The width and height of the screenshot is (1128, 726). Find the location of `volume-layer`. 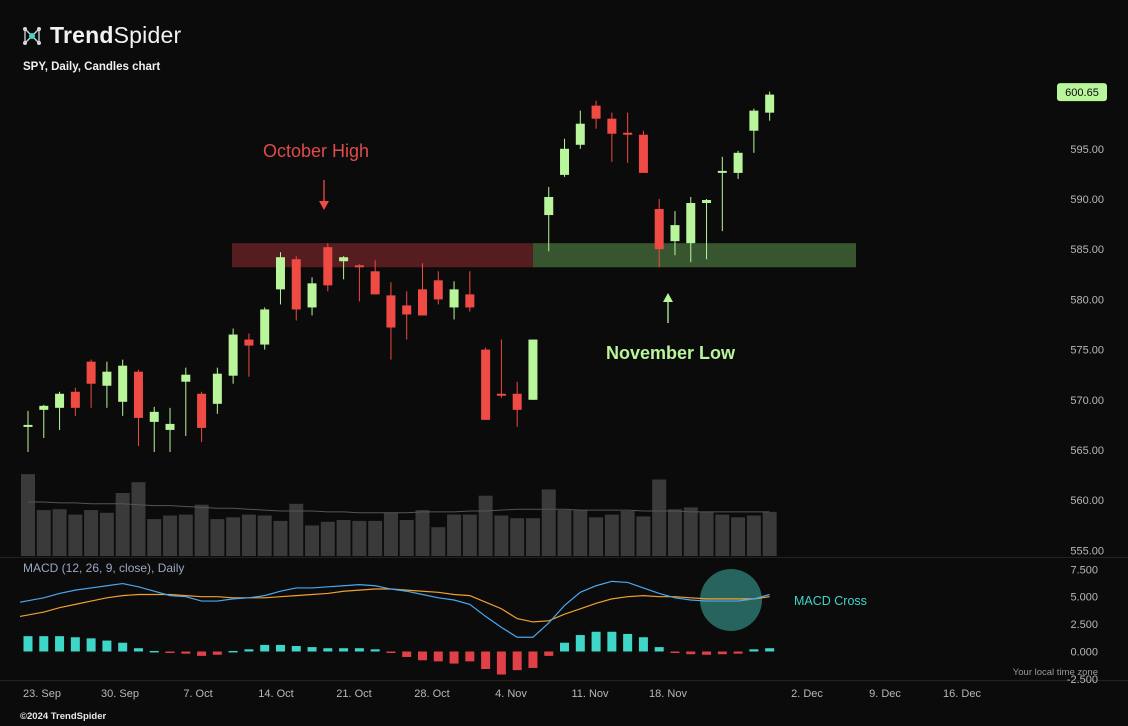

volume-layer is located at coordinates (399, 515).